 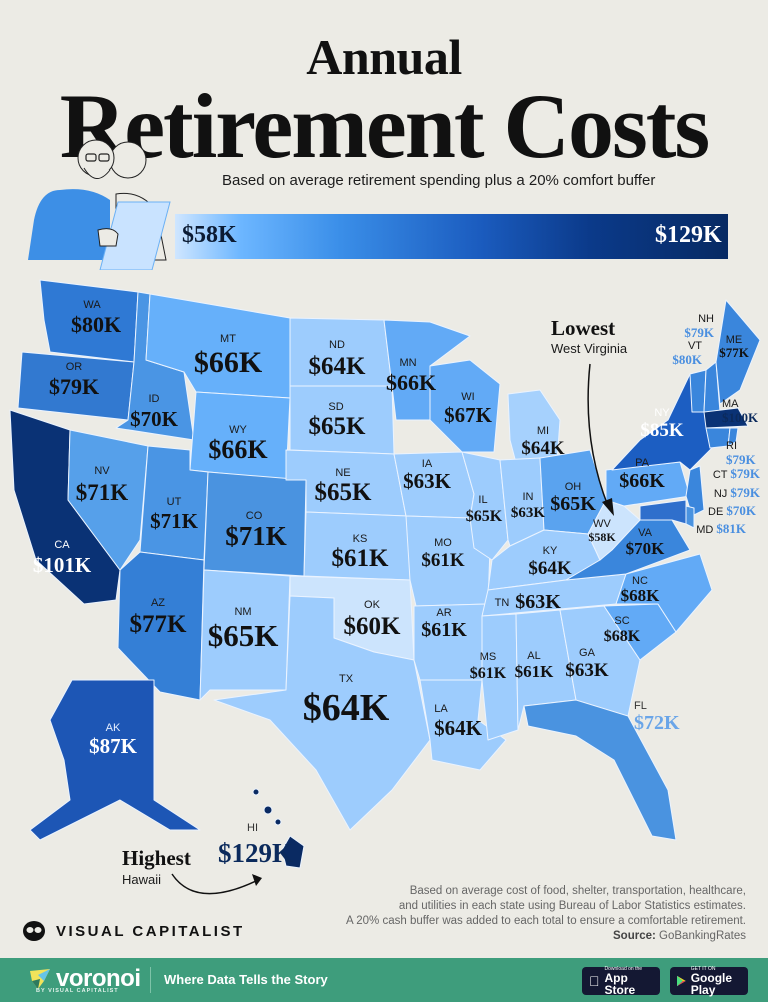 What do you see at coordinates (96, 324) in the screenshot?
I see `label-WA-value: $80K` at bounding box center [96, 324].